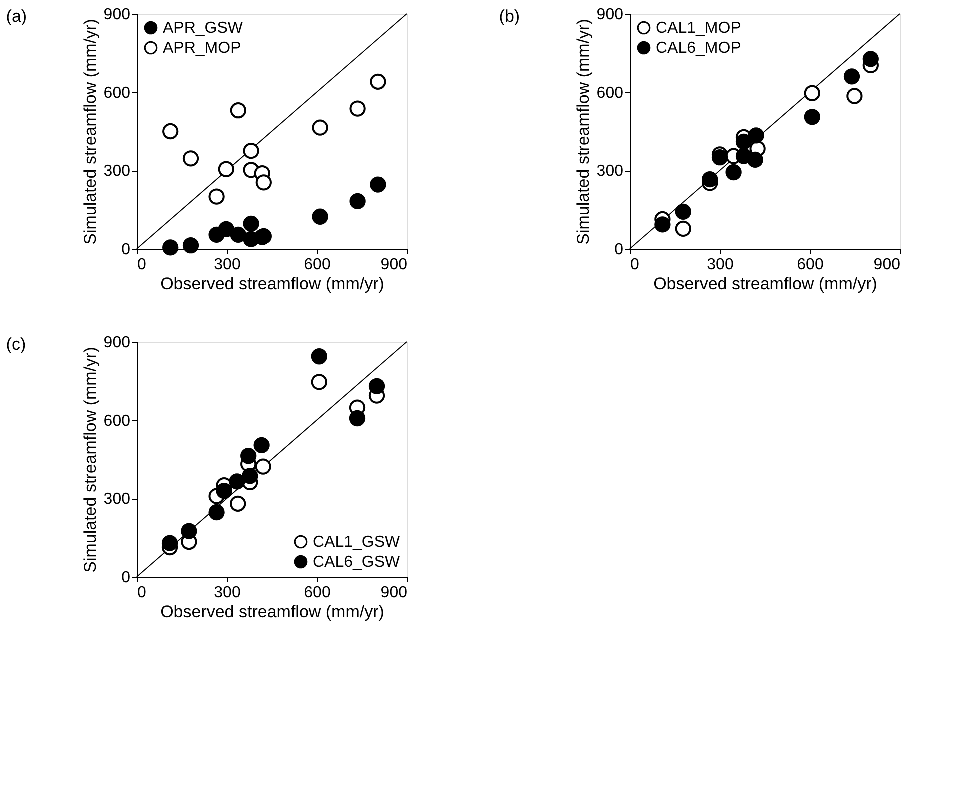 This screenshot has width=960, height=805. What do you see at coordinates (16, 344) in the screenshot?
I see `chart-title: (c)` at bounding box center [16, 344].